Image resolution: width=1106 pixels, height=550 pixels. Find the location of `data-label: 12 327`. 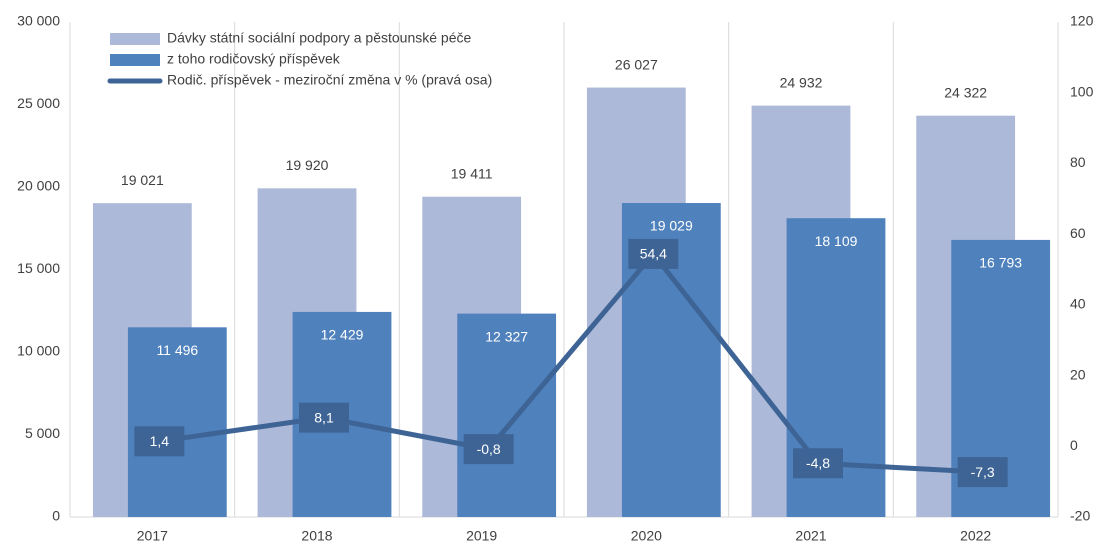

data-label: 12 327 is located at coordinates (506, 336).